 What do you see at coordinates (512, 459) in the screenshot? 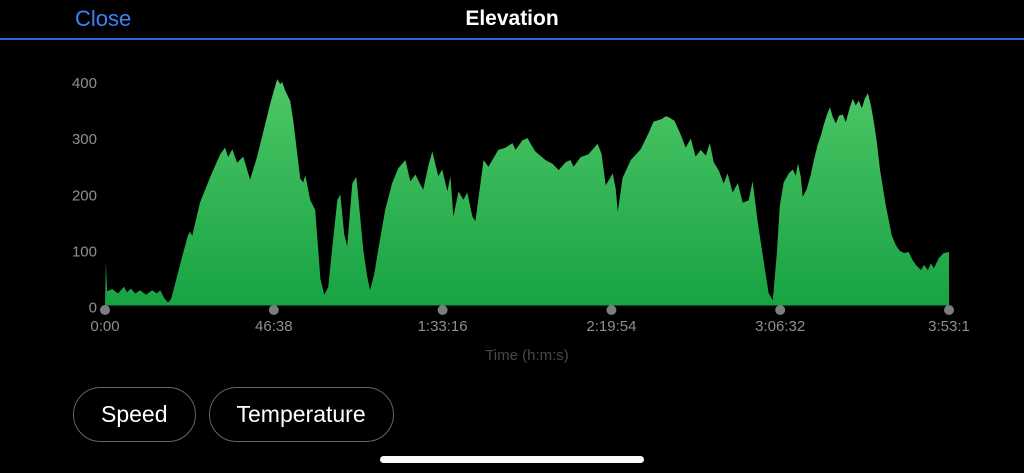
I see `home-indicator` at bounding box center [512, 459].